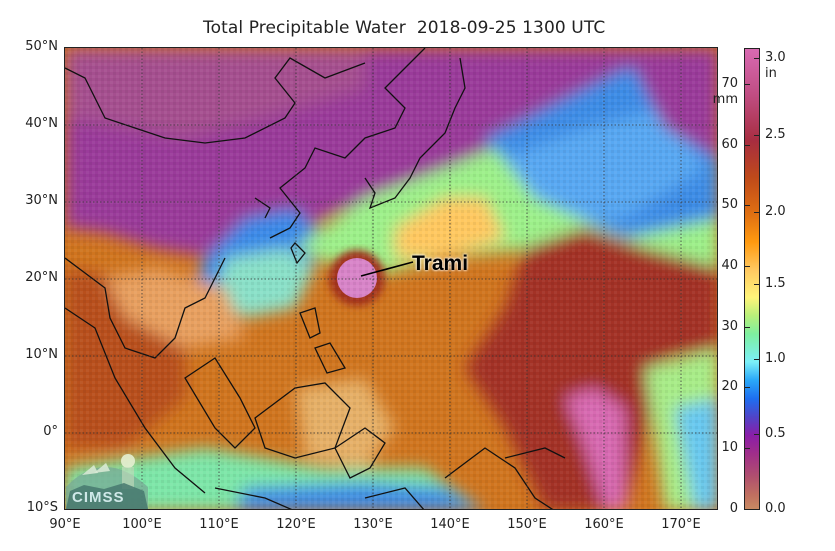 Image resolution: width=835 pixels, height=551 pixels. I want to click on cb-label-60: 60, so click(729, 144).